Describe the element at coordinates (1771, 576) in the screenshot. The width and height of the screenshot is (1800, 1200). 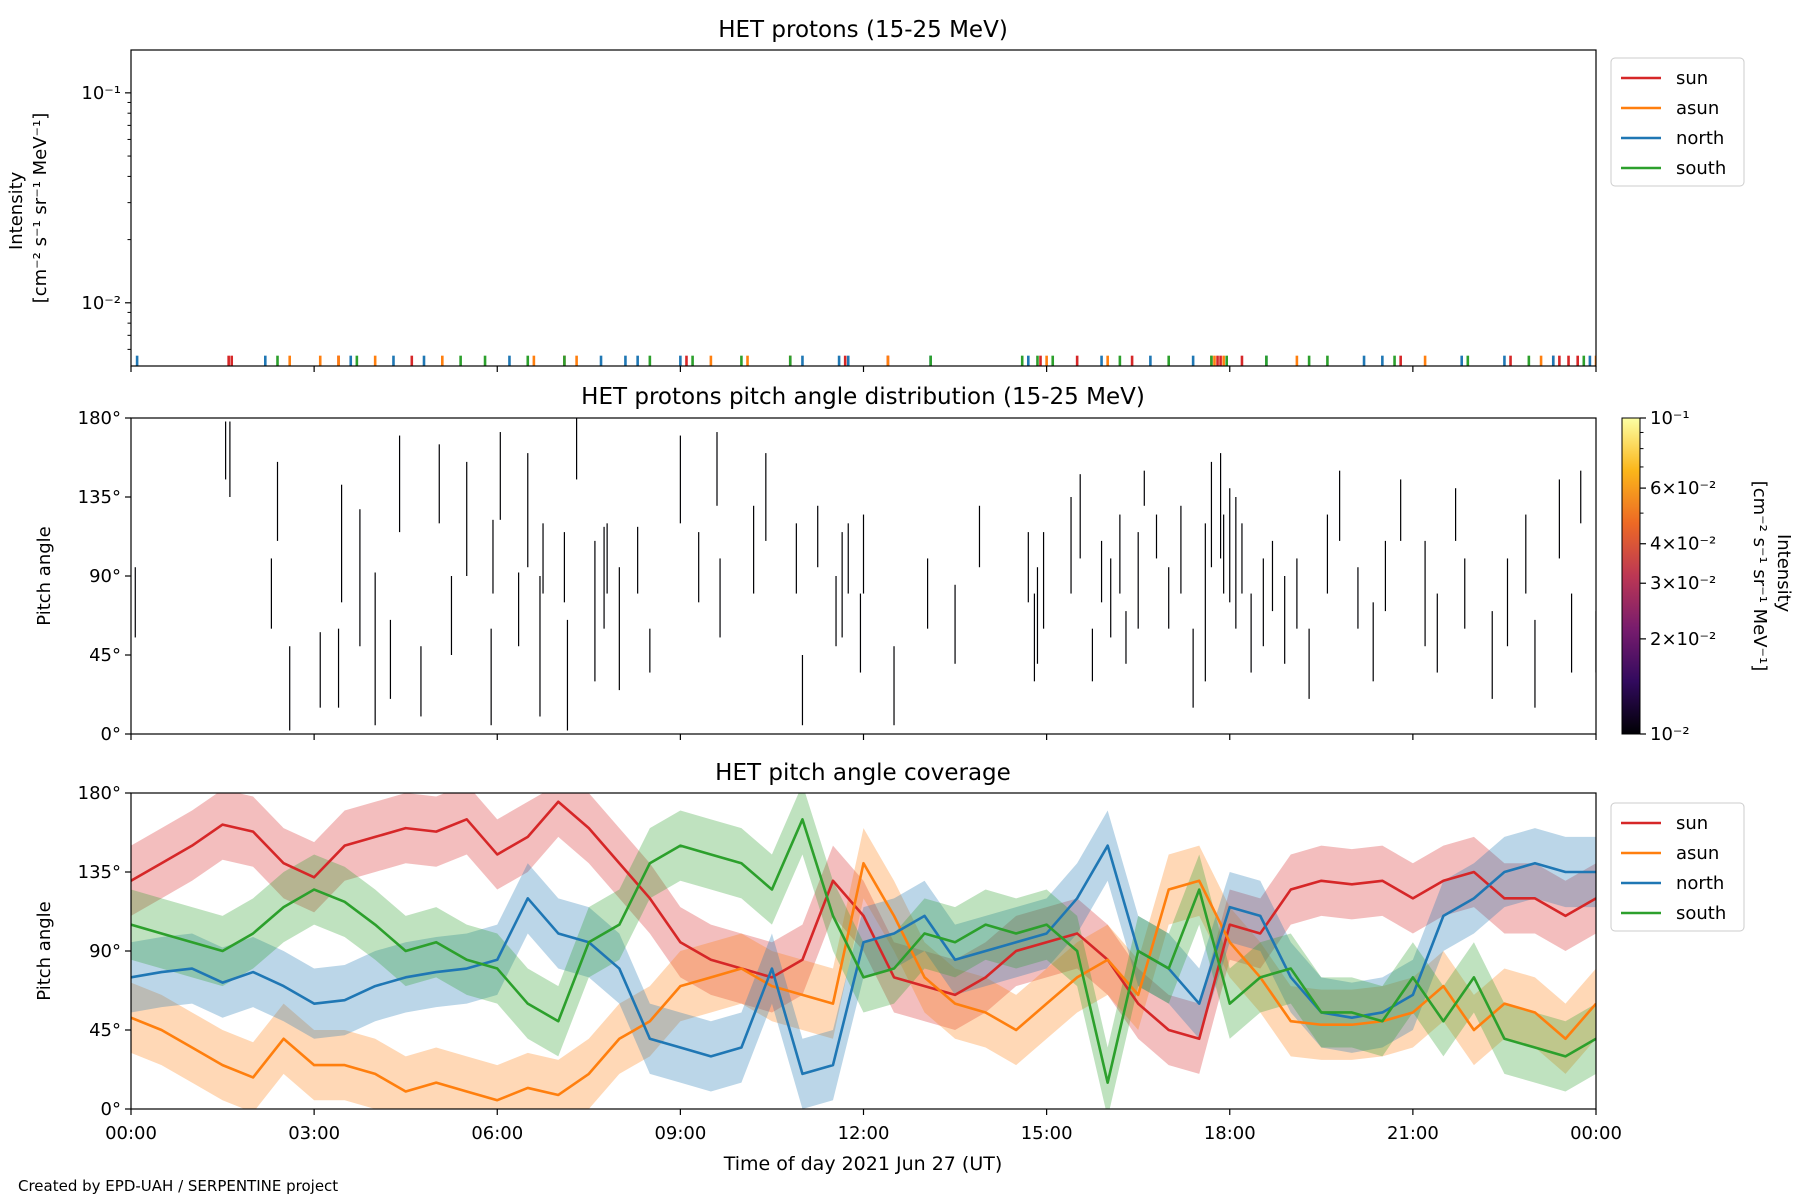
I see `colorbar-label: Intensity [cm⁻² s⁻¹ sr⁻¹ MeV⁻¹]` at that location.